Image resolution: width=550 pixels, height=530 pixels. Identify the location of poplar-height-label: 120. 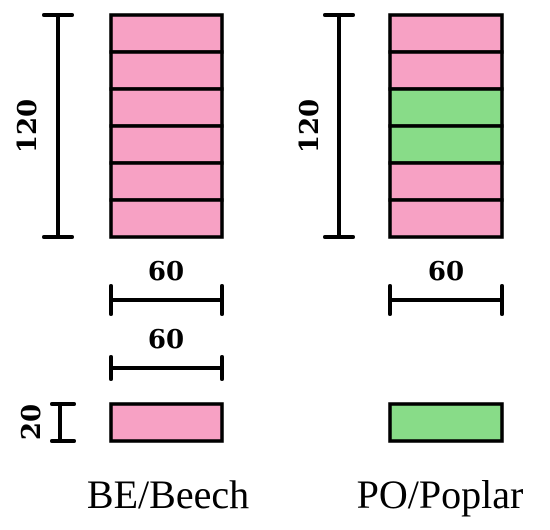
(310, 126).